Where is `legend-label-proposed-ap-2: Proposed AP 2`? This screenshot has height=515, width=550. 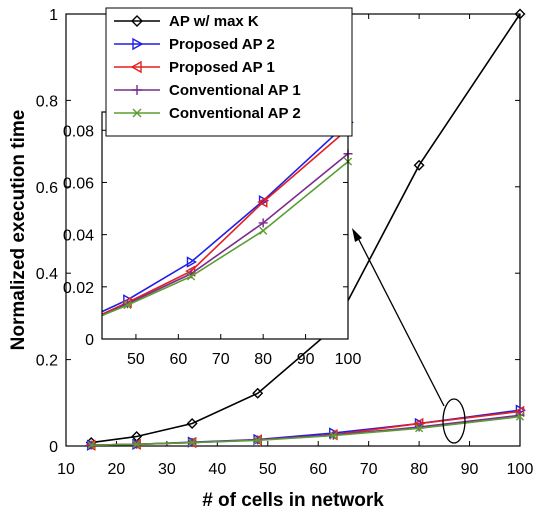 legend-label-proposed-ap-2: Proposed AP 2 is located at coordinates (222, 44).